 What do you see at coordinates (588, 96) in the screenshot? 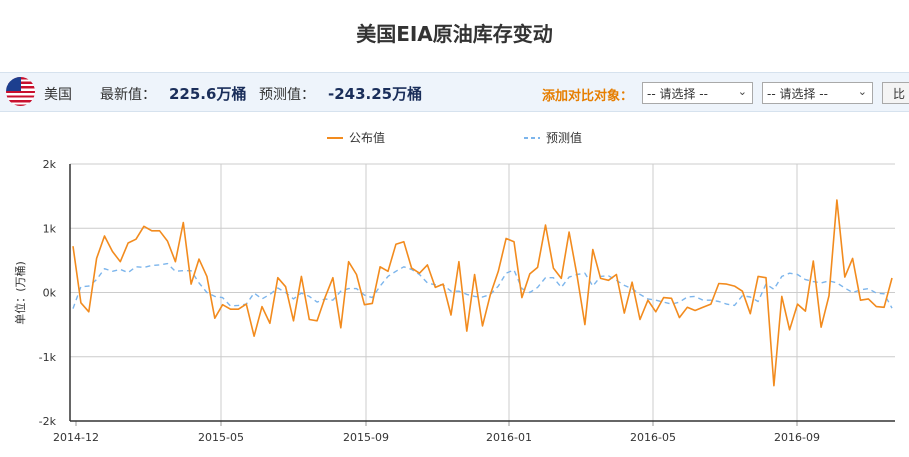
I see `add-compare-label: 添加对比对象：` at bounding box center [588, 96].